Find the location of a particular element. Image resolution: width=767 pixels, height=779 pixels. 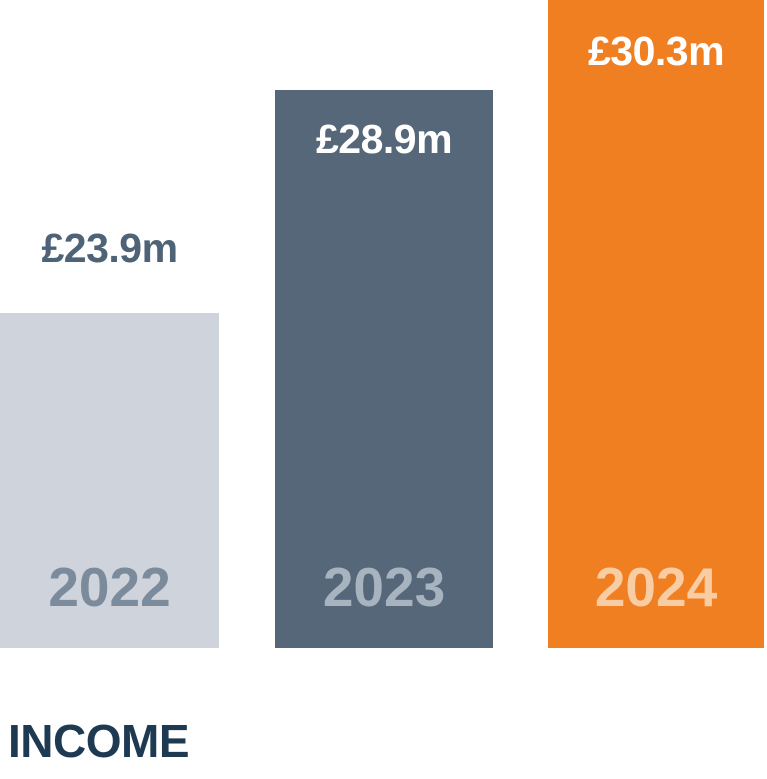

category-label-2022: 2022 is located at coordinates (109, 587).